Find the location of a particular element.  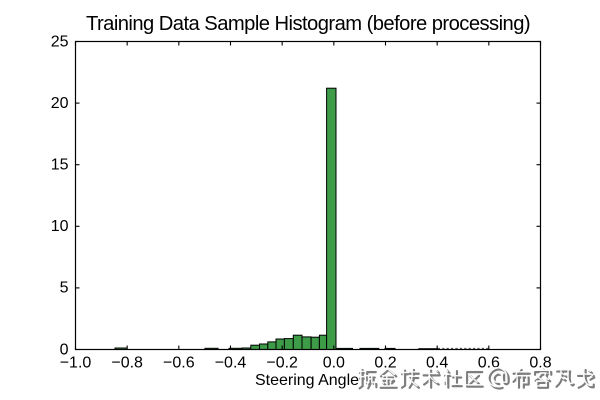

svg-text: 5 is located at coordinates (64, 288).